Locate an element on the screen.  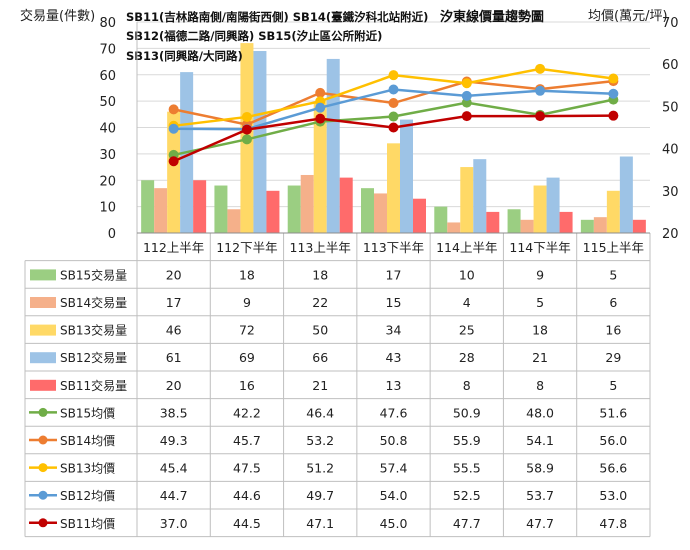
data-cell: 15 is located at coordinates (394, 302).